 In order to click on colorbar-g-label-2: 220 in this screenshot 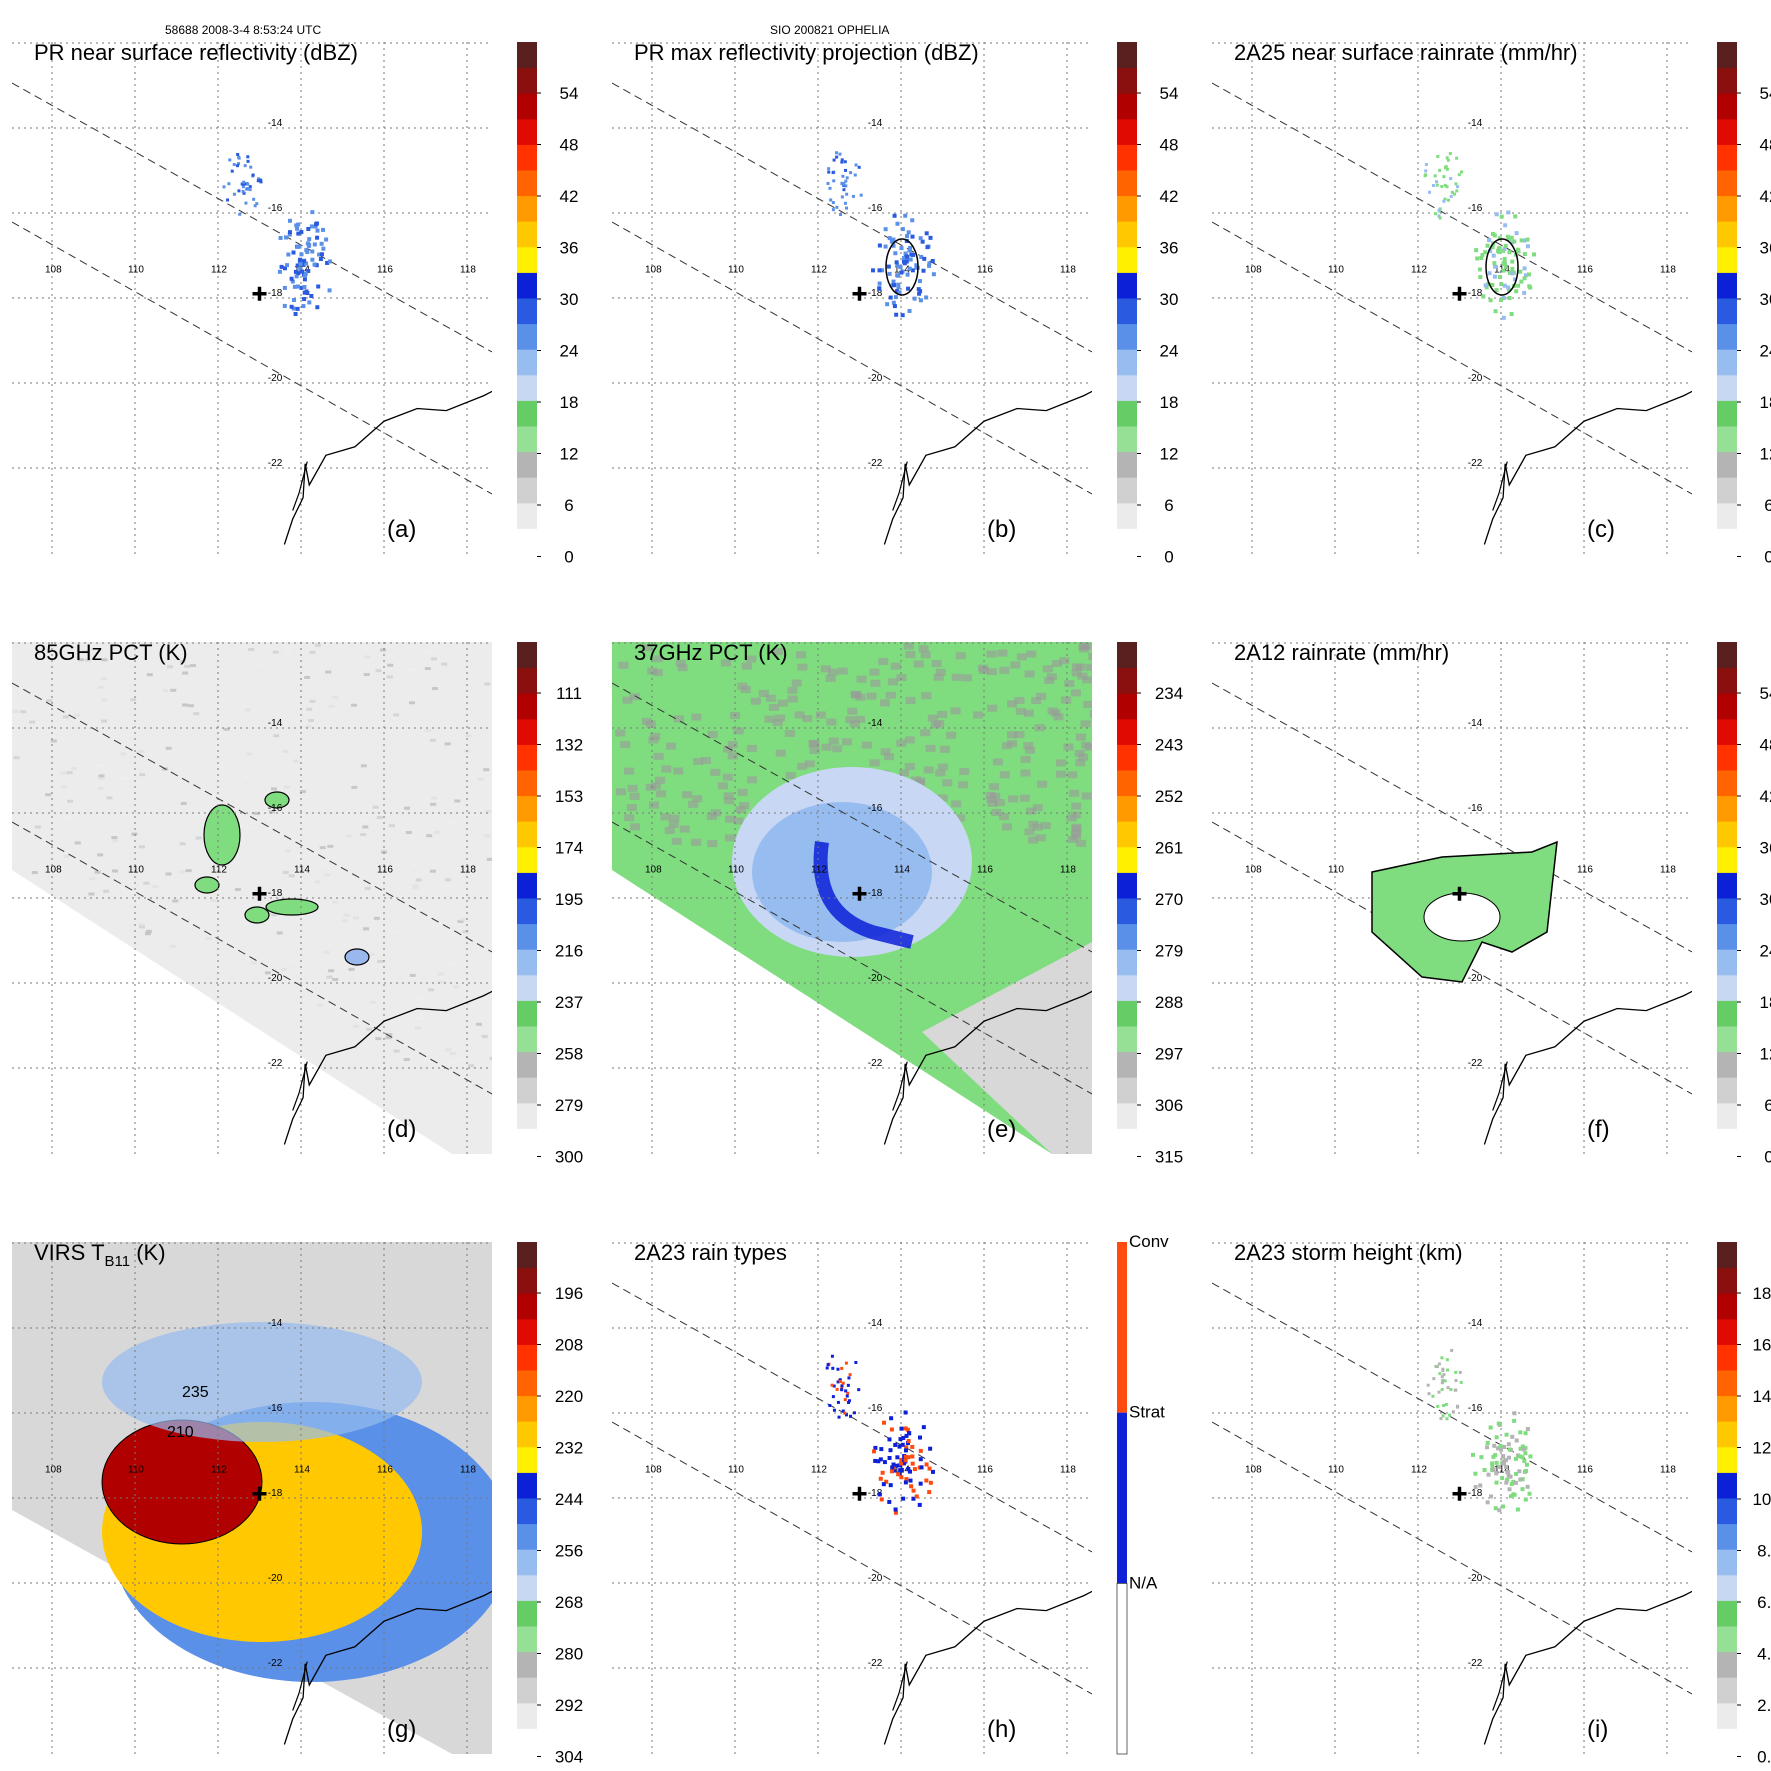, I will do `click(569, 1396)`.